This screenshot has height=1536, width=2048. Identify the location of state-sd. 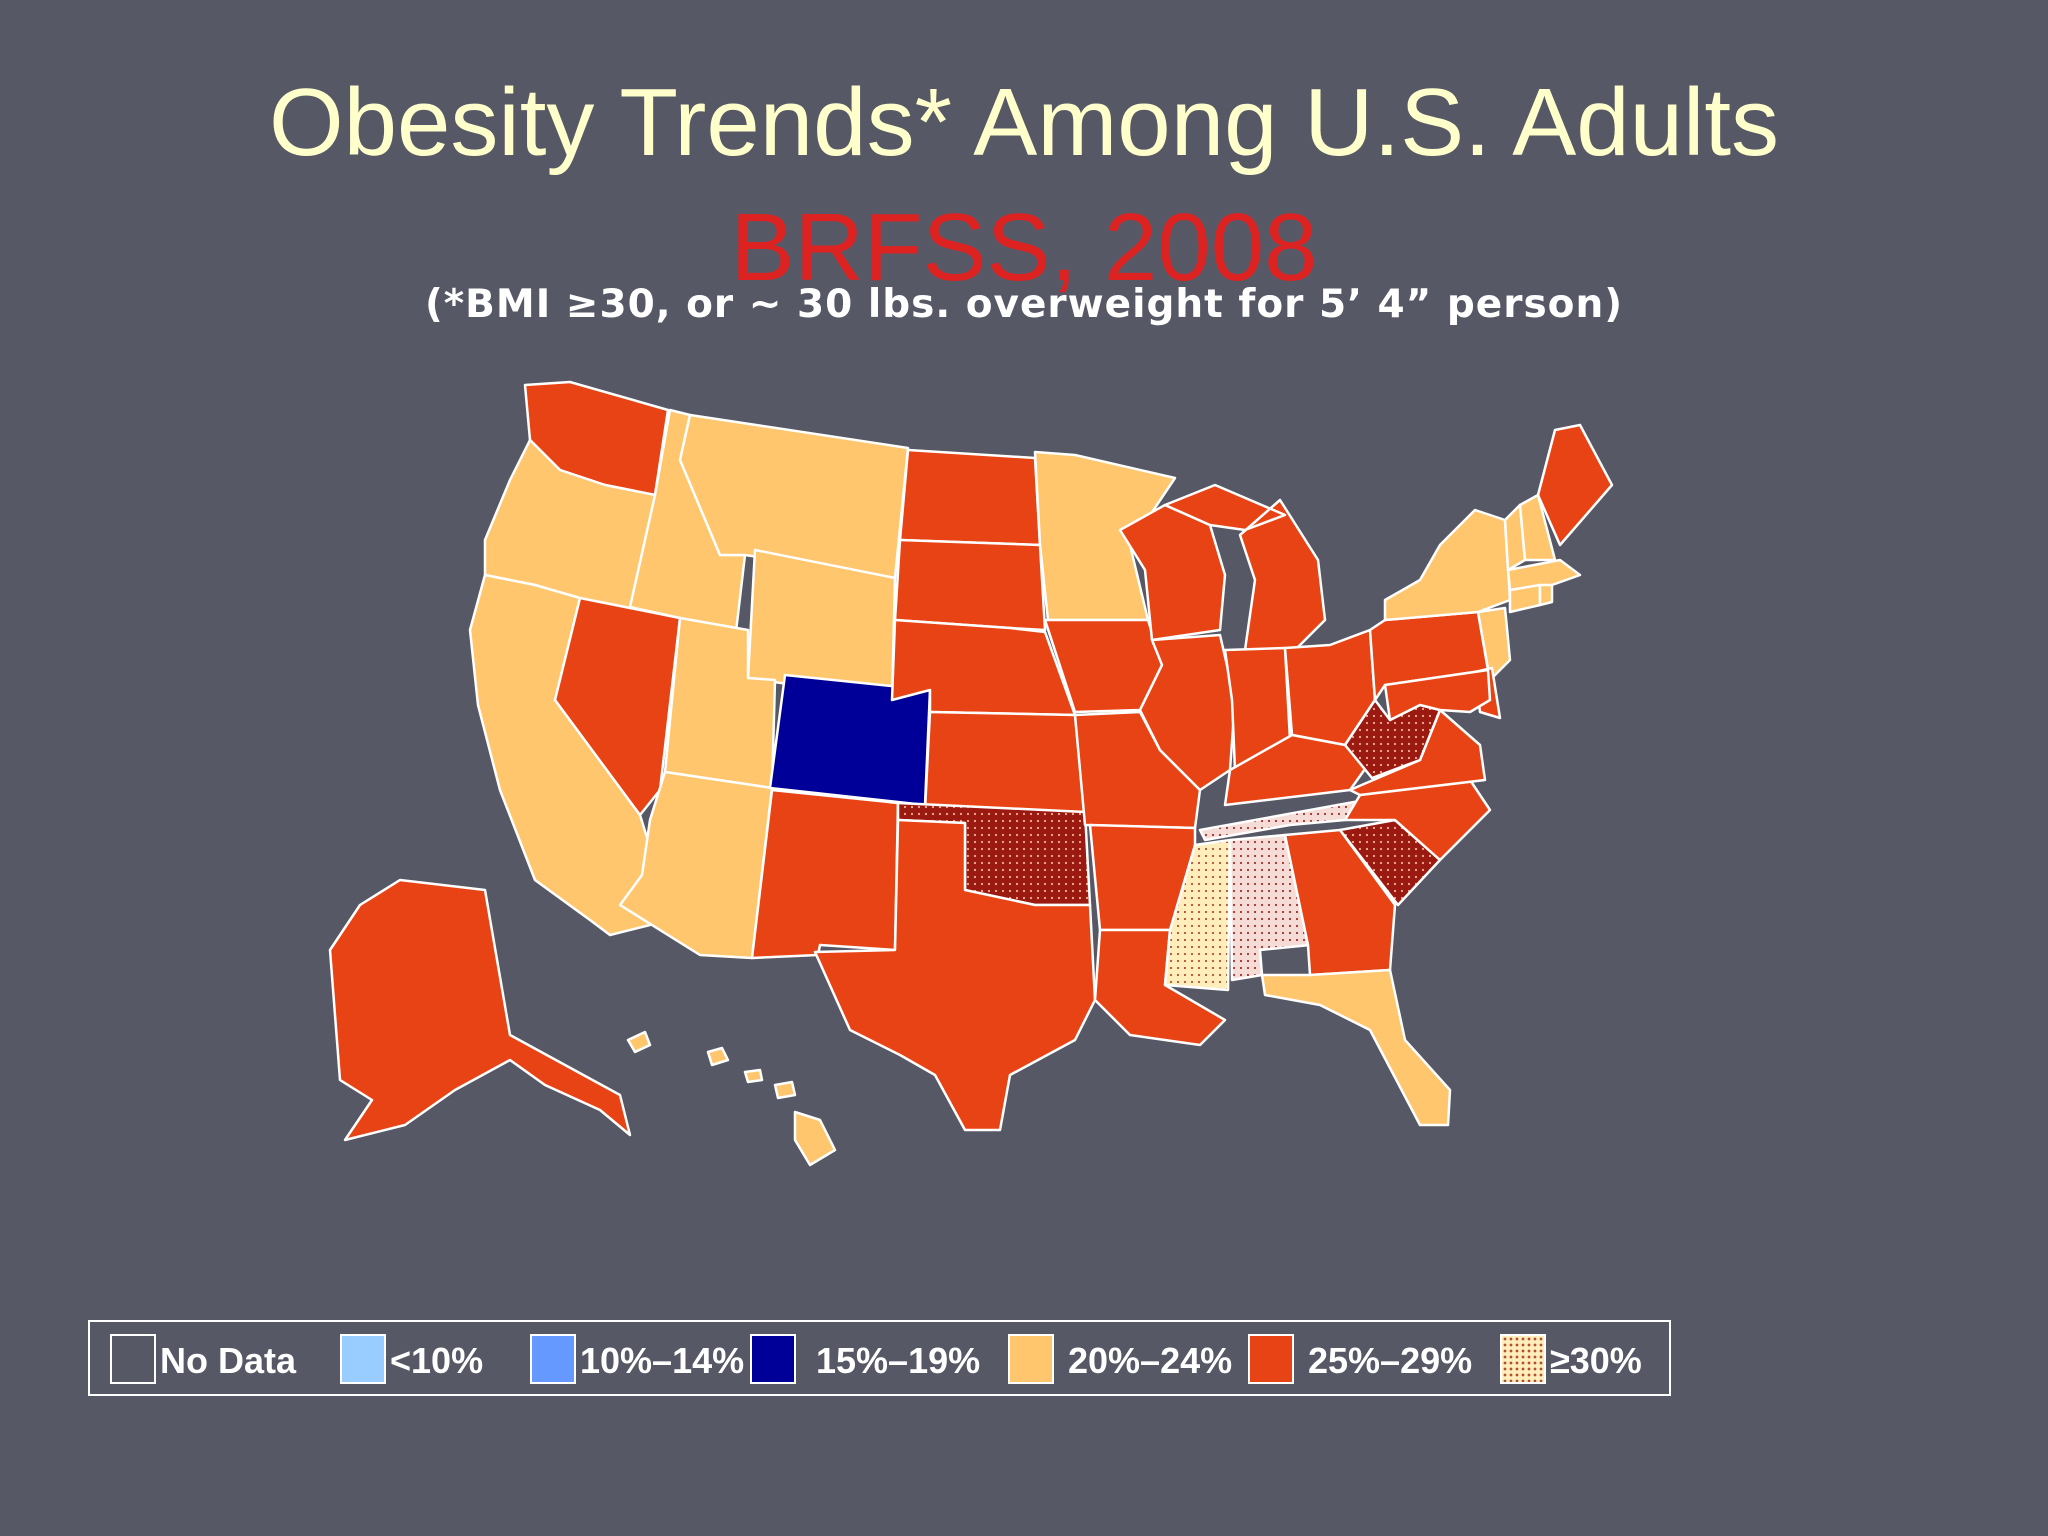
(970, 585).